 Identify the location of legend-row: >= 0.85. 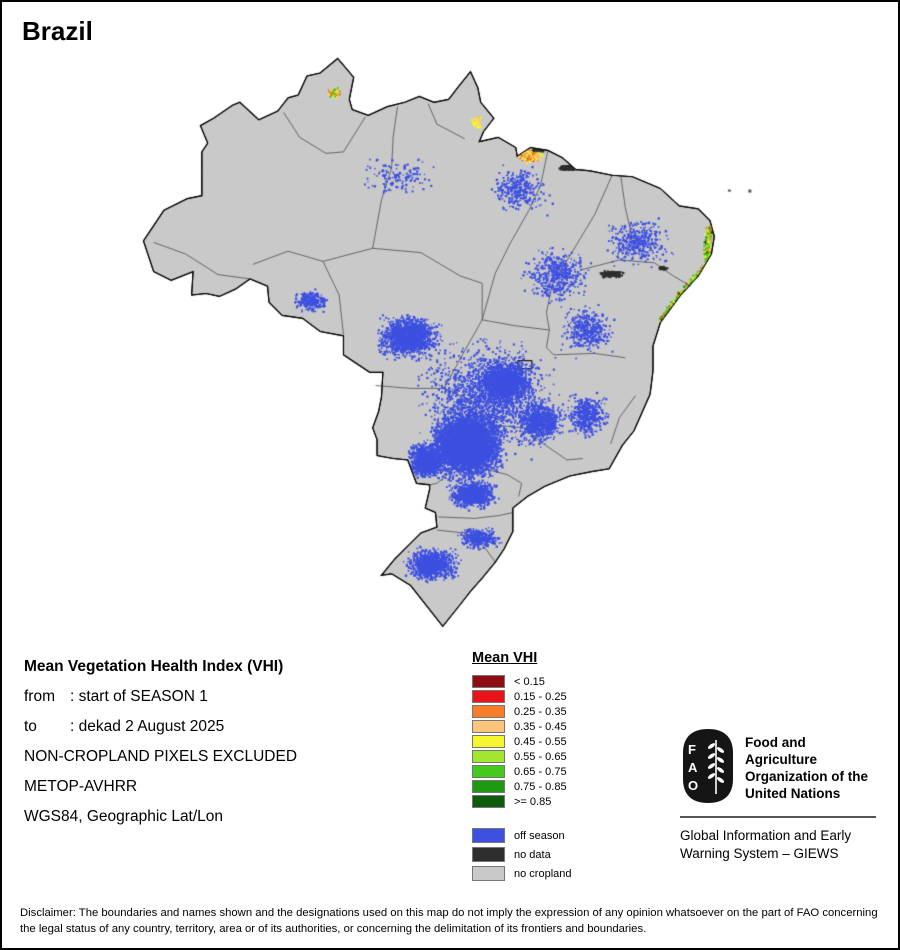
(522, 801).